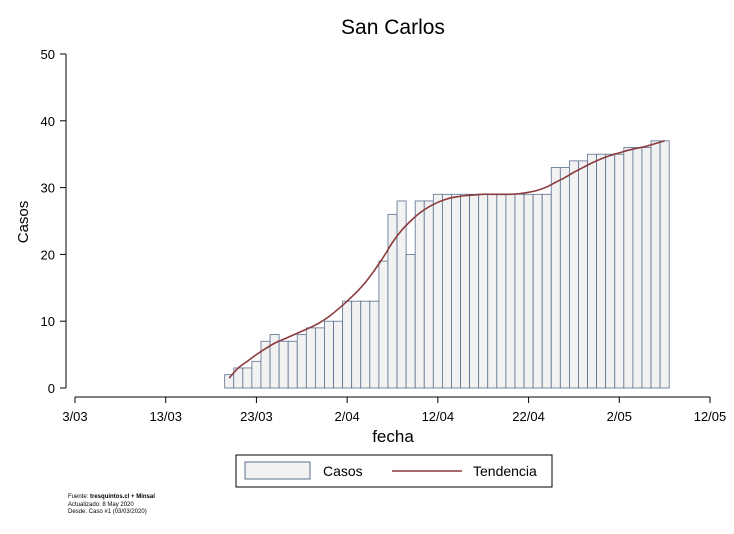 The height and width of the screenshot is (534, 734). I want to click on x-tick-label: 23/03, so click(256, 416).